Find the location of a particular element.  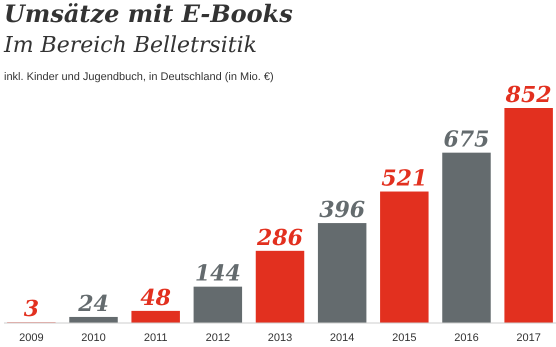

text: inkl. Kinder und Jugendbuch, in Deutschland (in Mio. €) is located at coordinates (139, 77).